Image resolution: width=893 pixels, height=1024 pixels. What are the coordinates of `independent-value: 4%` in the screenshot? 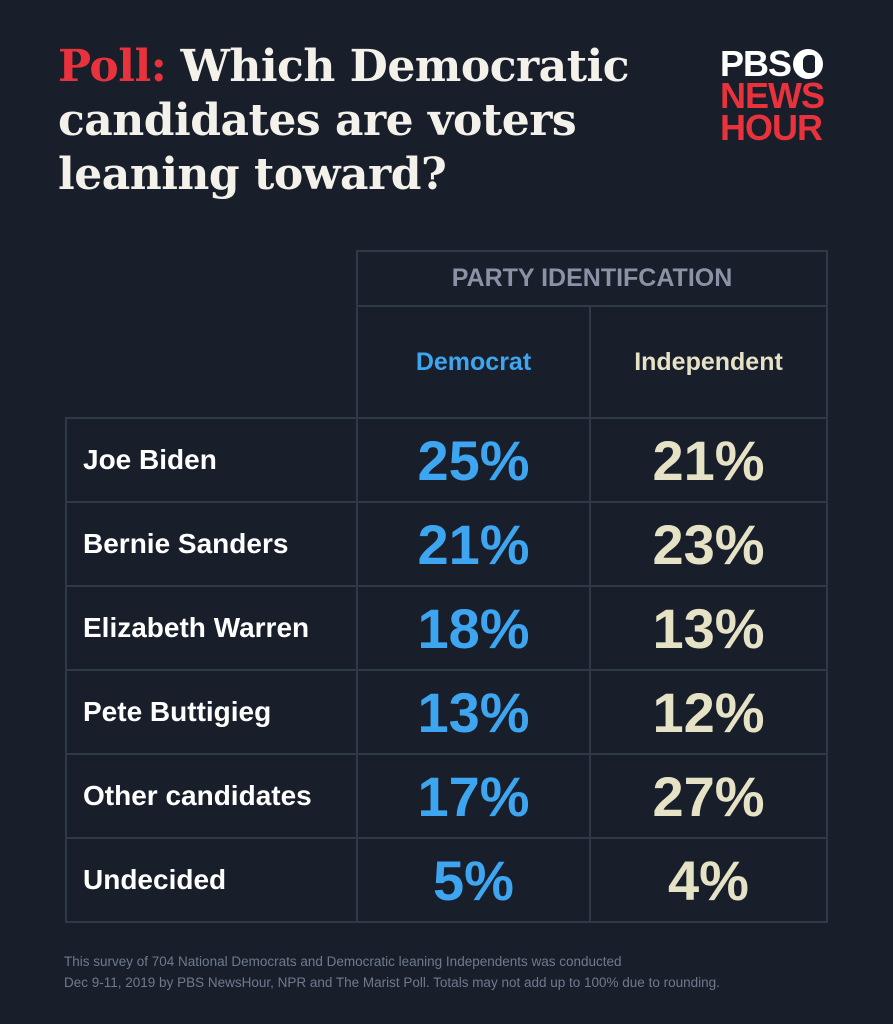 It's located at (708, 880).